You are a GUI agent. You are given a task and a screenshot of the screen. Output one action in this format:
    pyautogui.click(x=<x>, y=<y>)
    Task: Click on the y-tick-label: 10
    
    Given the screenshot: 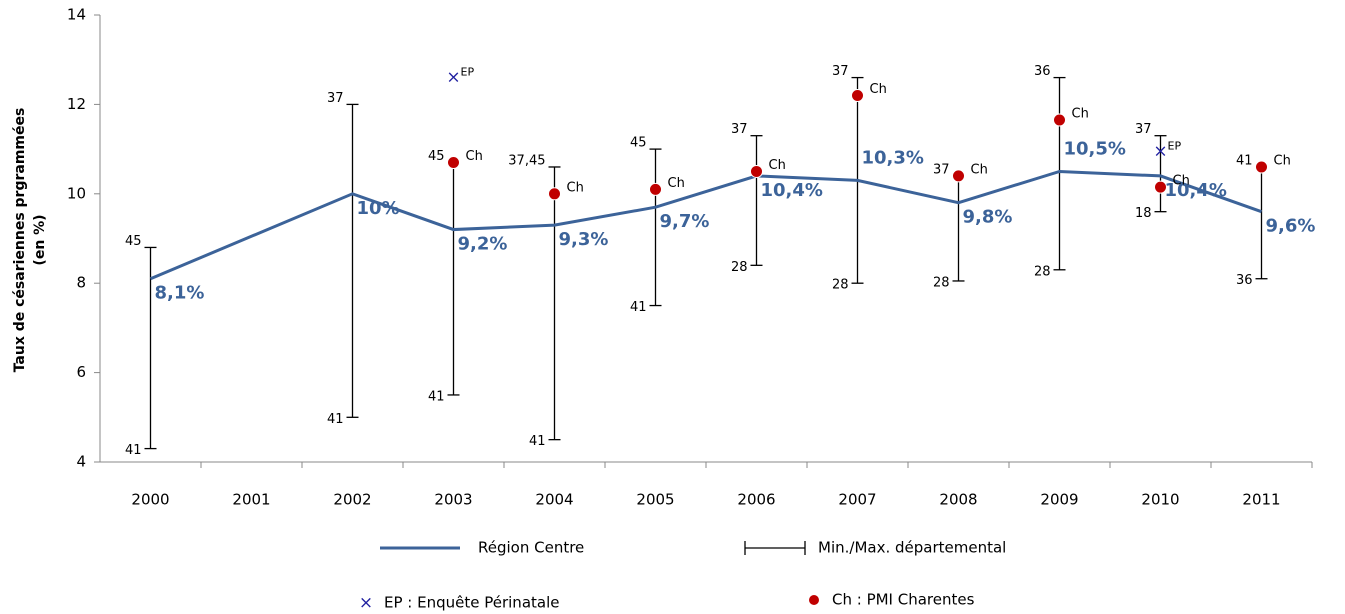 What is the action you would take?
    pyautogui.click(x=76, y=193)
    